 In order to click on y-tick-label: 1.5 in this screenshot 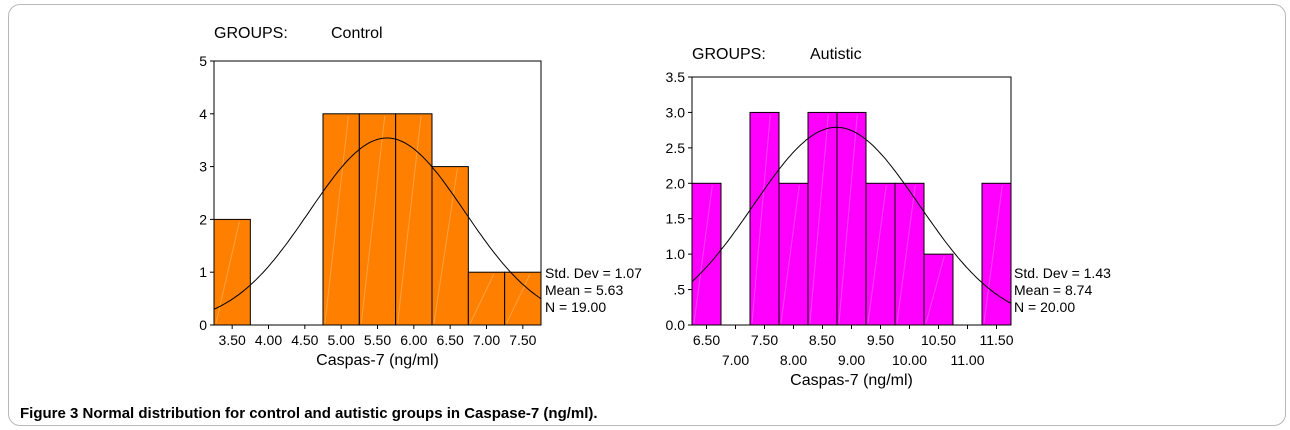, I will do `click(676, 219)`.